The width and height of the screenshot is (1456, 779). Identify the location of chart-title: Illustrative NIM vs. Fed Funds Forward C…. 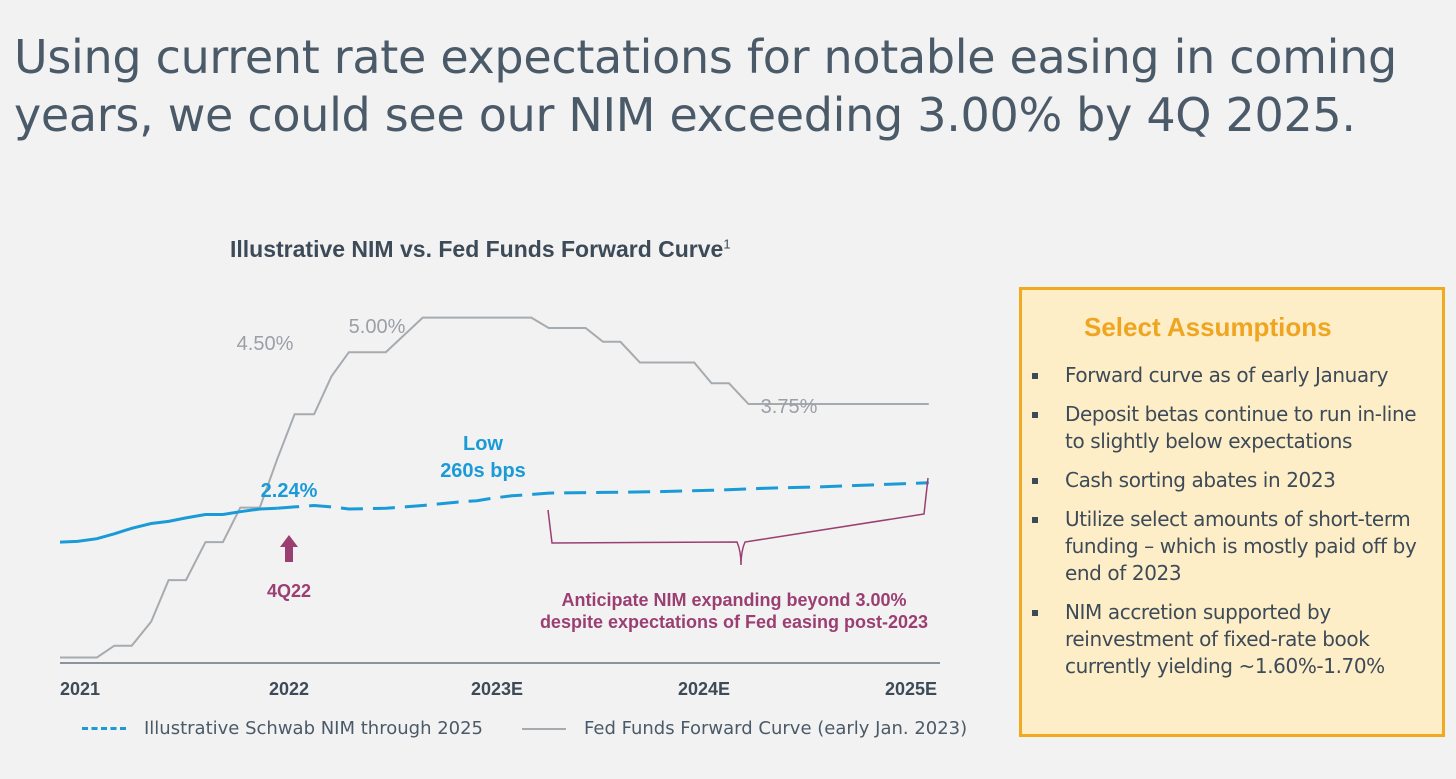
(480, 249).